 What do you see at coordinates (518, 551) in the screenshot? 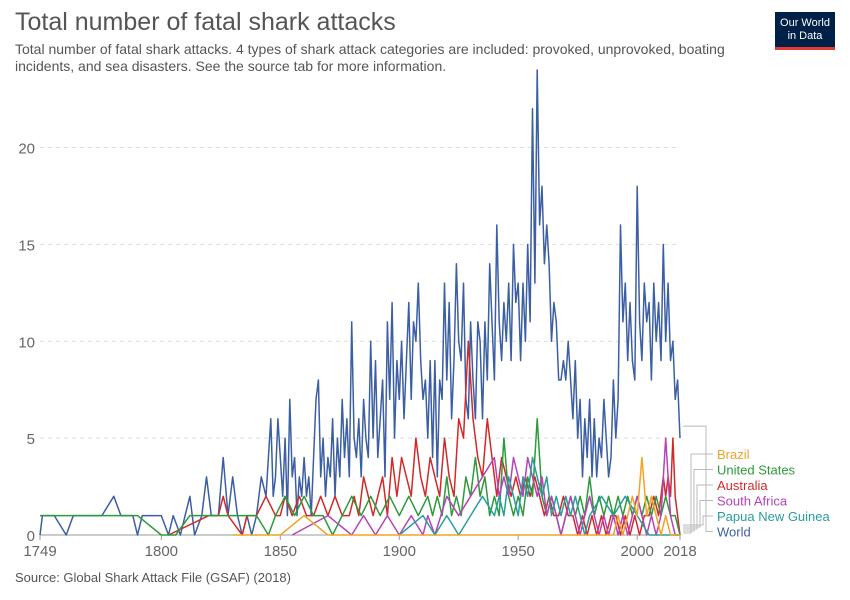
I see `x-tick-label: 1950` at bounding box center [518, 551].